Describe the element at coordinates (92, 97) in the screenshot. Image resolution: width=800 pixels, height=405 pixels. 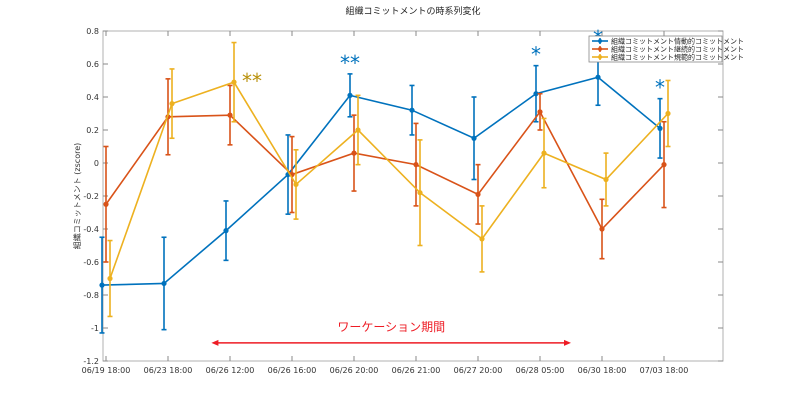
I see `y-tick-label: 0.4` at that location.